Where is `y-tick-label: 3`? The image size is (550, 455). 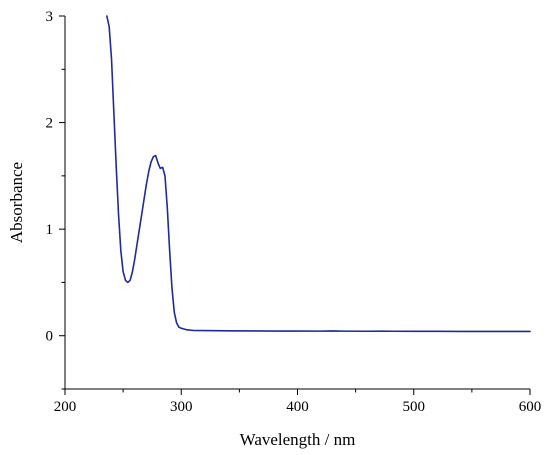
y-tick-label: 3 is located at coordinates (50, 17).